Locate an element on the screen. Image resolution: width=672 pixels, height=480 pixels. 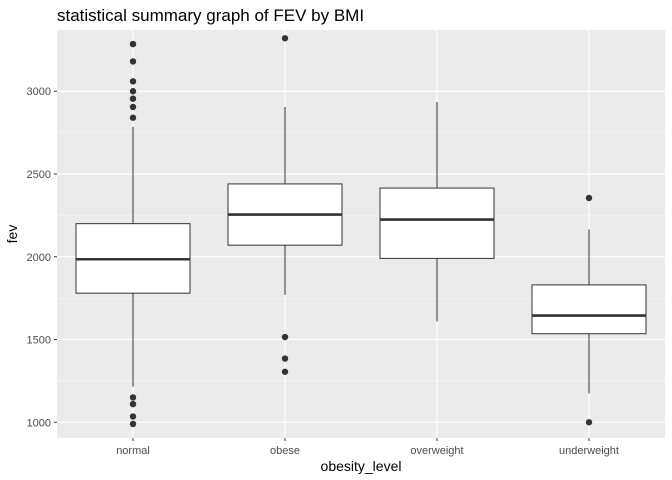
y-tick-label: 2500 is located at coordinates (39, 175).